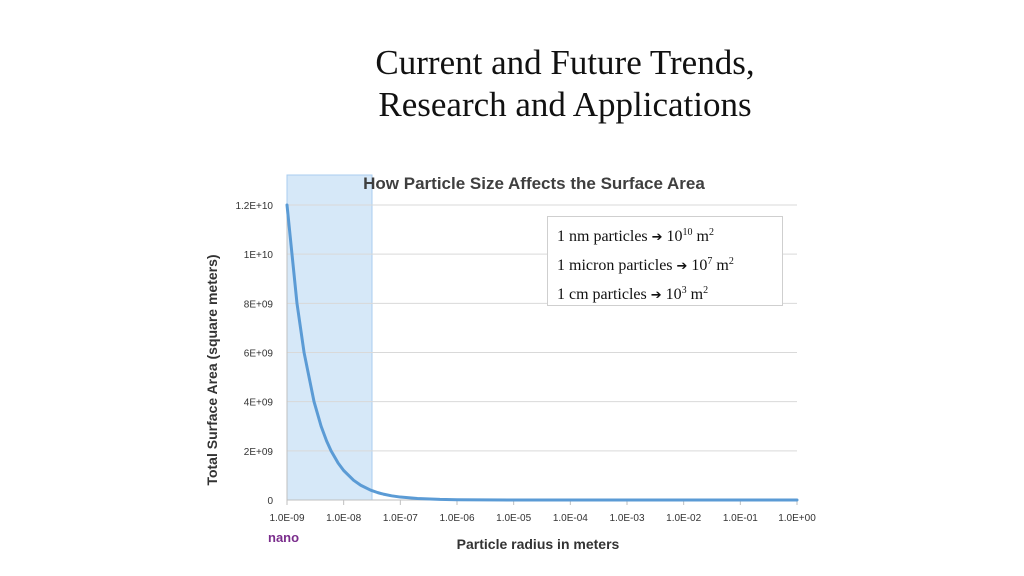 This screenshot has width=1024, height=576. Describe the element at coordinates (212, 369) in the screenshot. I see `y-axis-label: Total Surface Area (square meters)` at that location.